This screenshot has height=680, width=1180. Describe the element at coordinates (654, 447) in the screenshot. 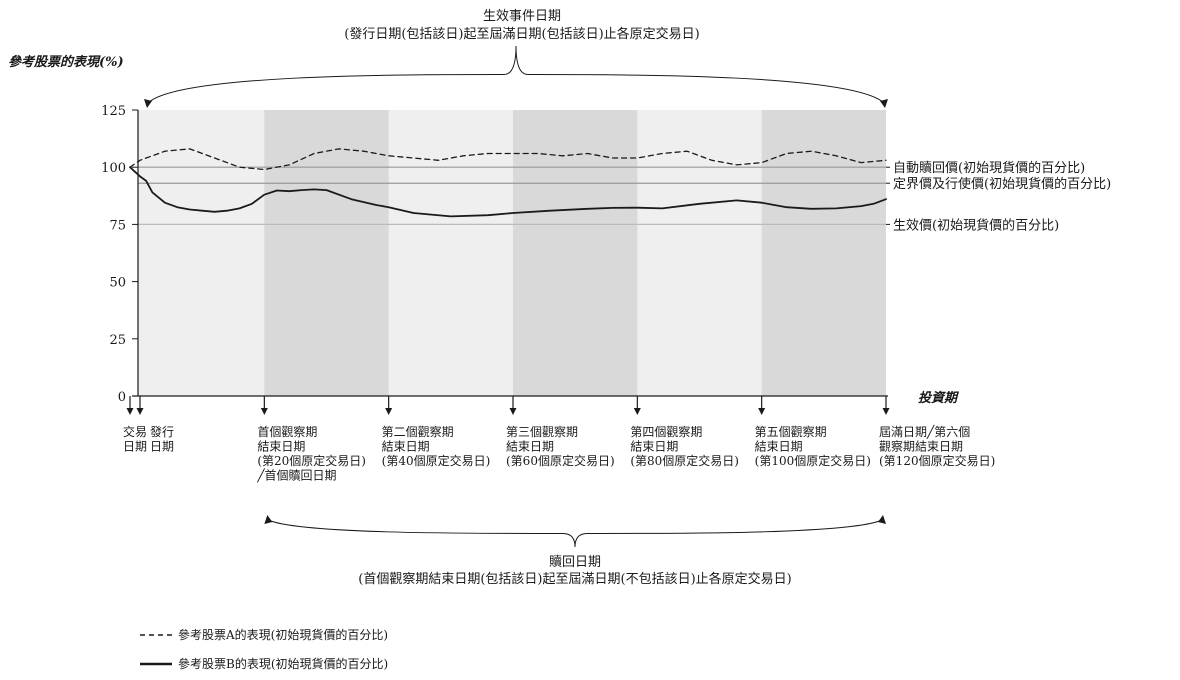

I see `marker-label-6-2: 結束日期` at that location.